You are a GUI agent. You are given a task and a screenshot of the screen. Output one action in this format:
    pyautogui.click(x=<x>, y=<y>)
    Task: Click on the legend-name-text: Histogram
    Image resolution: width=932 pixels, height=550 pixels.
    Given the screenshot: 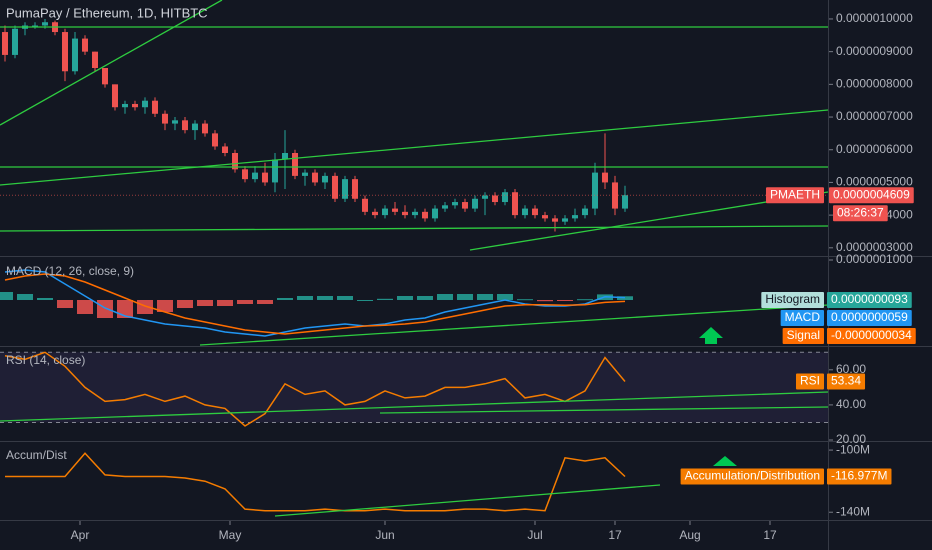 What is the action you would take?
    pyautogui.click(x=792, y=299)
    